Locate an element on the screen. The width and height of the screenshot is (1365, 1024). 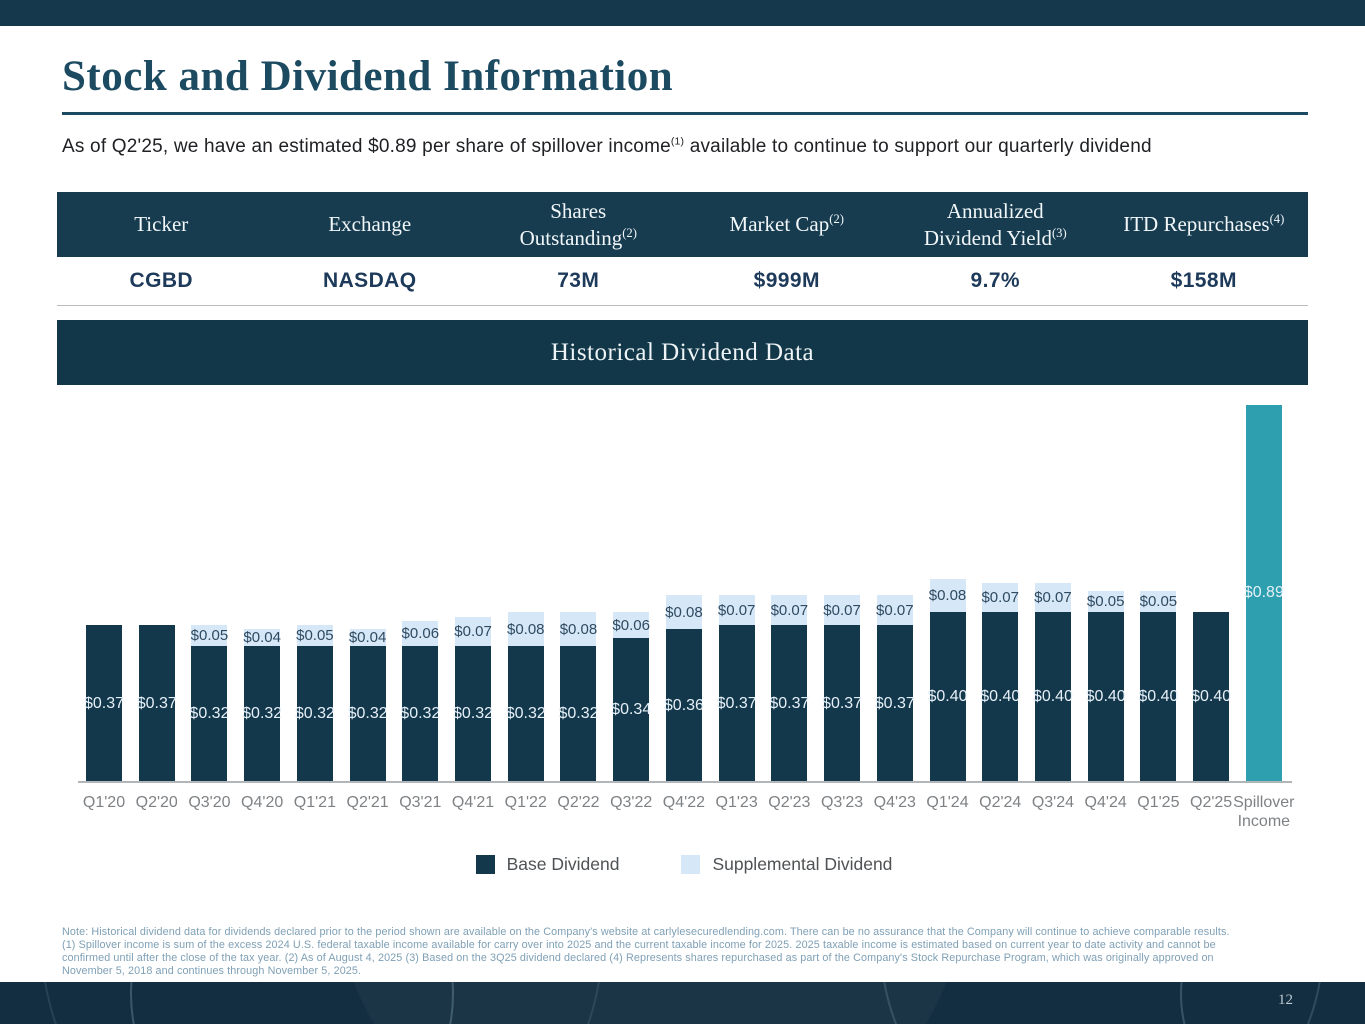
x-axis-label: Q3'20 is located at coordinates (209, 802).